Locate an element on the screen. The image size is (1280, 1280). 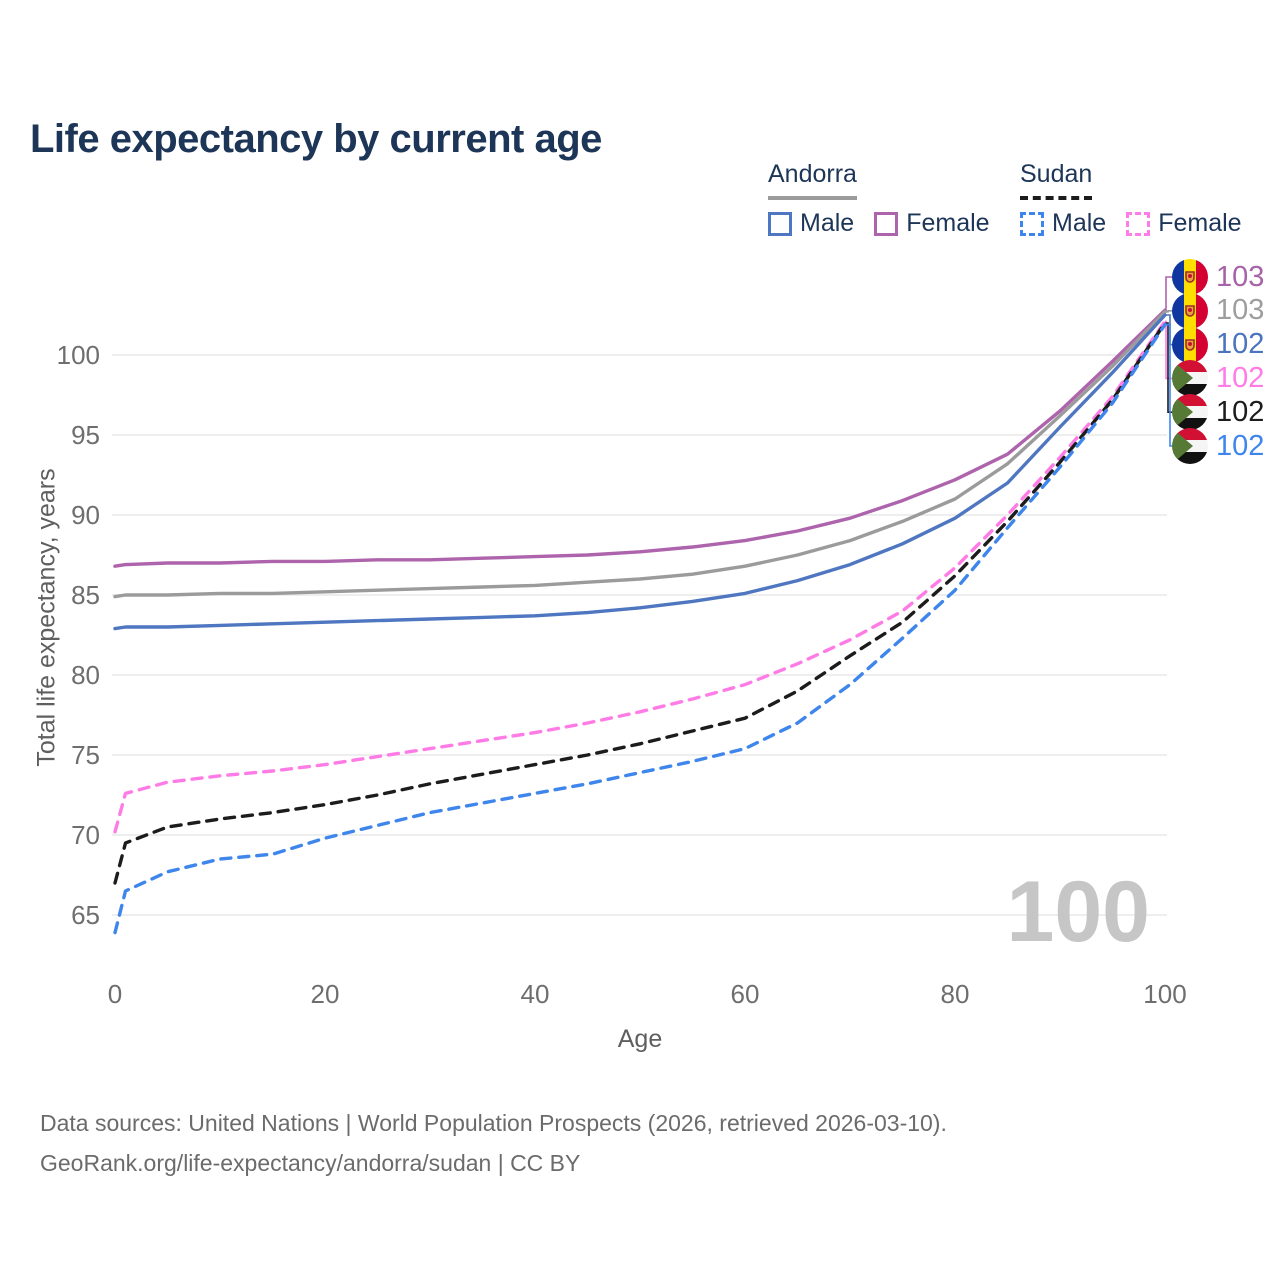
legend-item-andorra-female: Female is located at coordinates (932, 223).